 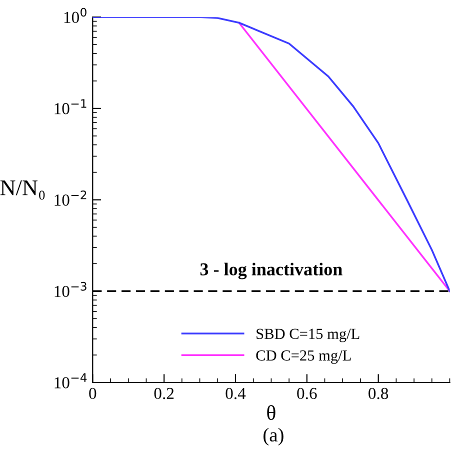 What do you see at coordinates (70, 290) in the screenshot?
I see `y-tick-label: 10$^{−3}$` at bounding box center [70, 290].